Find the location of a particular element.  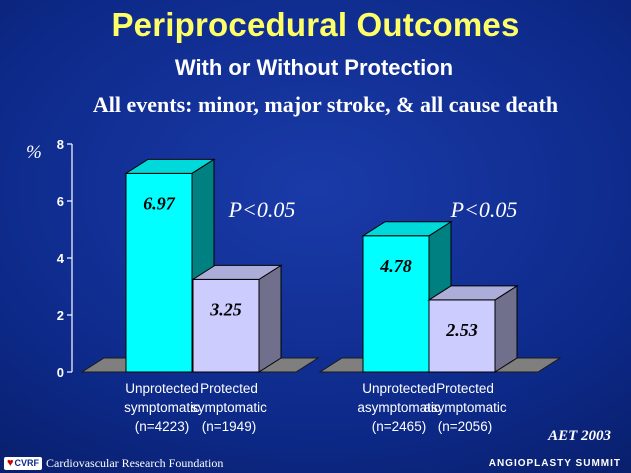

category-label: (n=2465) is located at coordinates (399, 426).